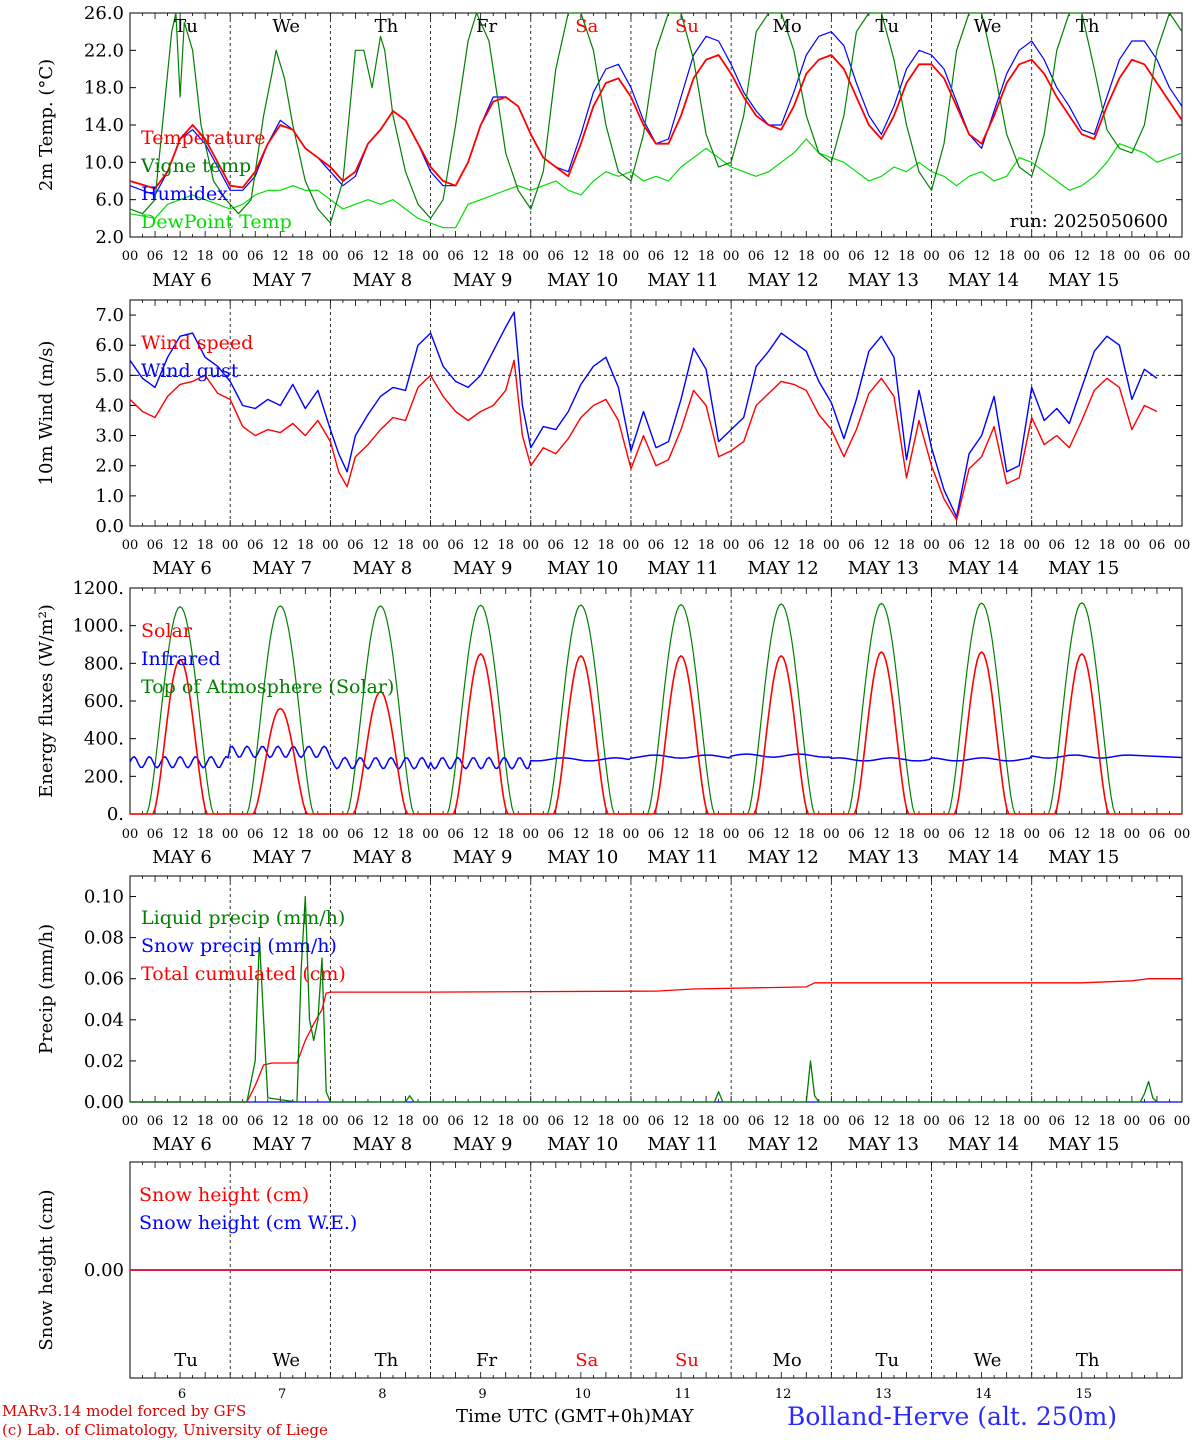 This screenshot has width=1194, height=1440. I want to click on series-total-cumulated-cm-, so click(656, 1040).